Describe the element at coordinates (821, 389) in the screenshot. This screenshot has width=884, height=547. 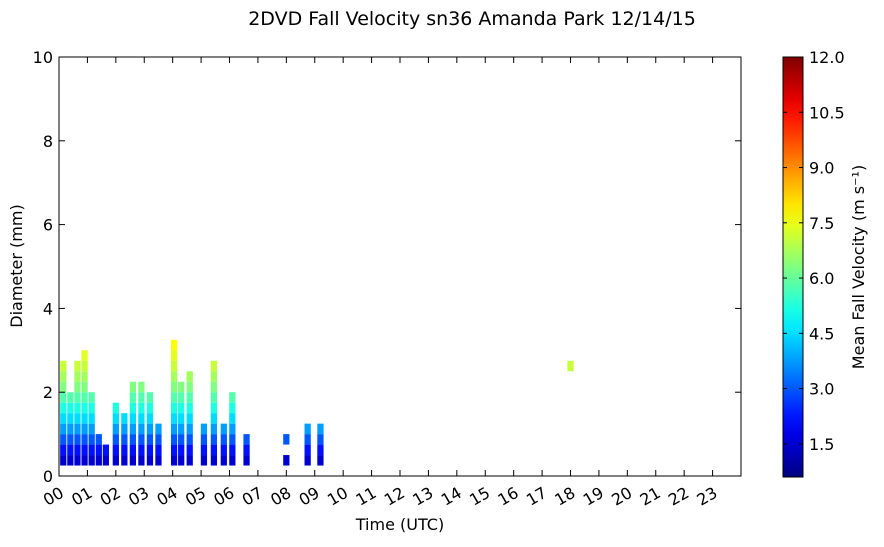
I see `colorbar-tick-label: 3.0` at that location.